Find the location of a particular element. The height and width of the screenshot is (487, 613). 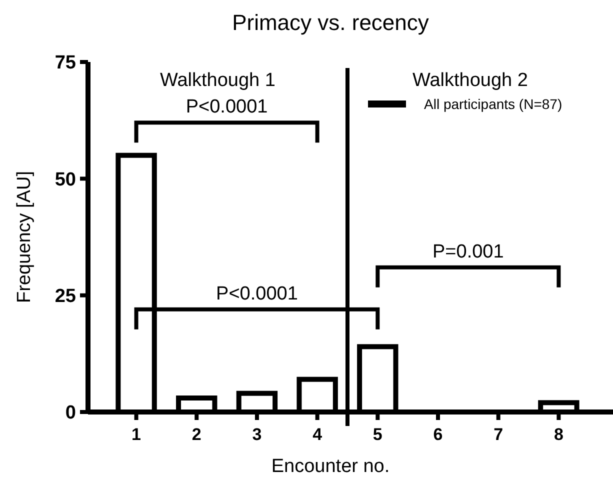

chart-title: Primacy vs. recency is located at coordinates (330, 22).